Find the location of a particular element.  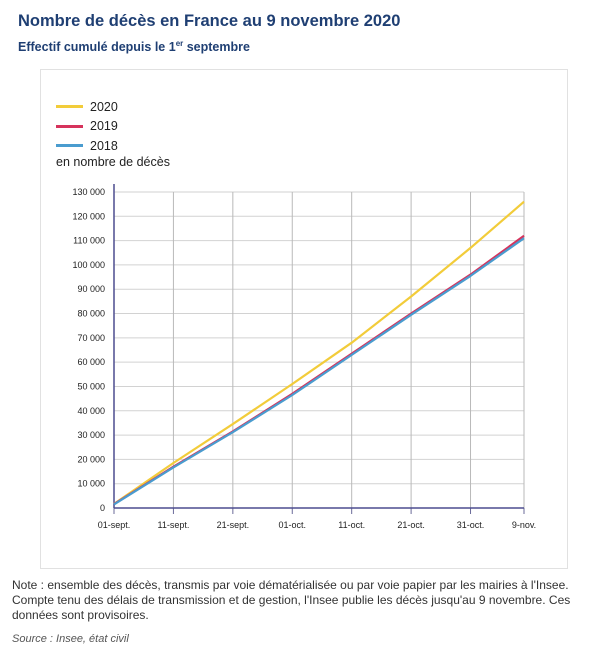

subtitle-text-end: septembre is located at coordinates (216, 47).